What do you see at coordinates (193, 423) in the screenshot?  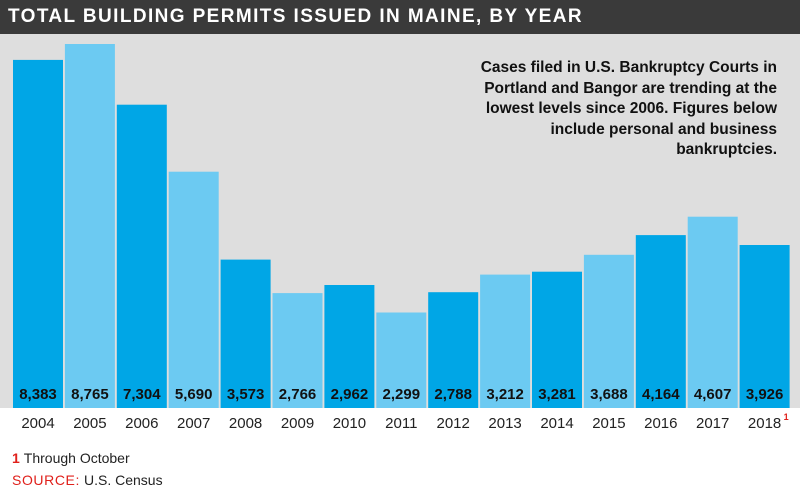 I see `x-tick-label-2007: 2007` at bounding box center [193, 423].